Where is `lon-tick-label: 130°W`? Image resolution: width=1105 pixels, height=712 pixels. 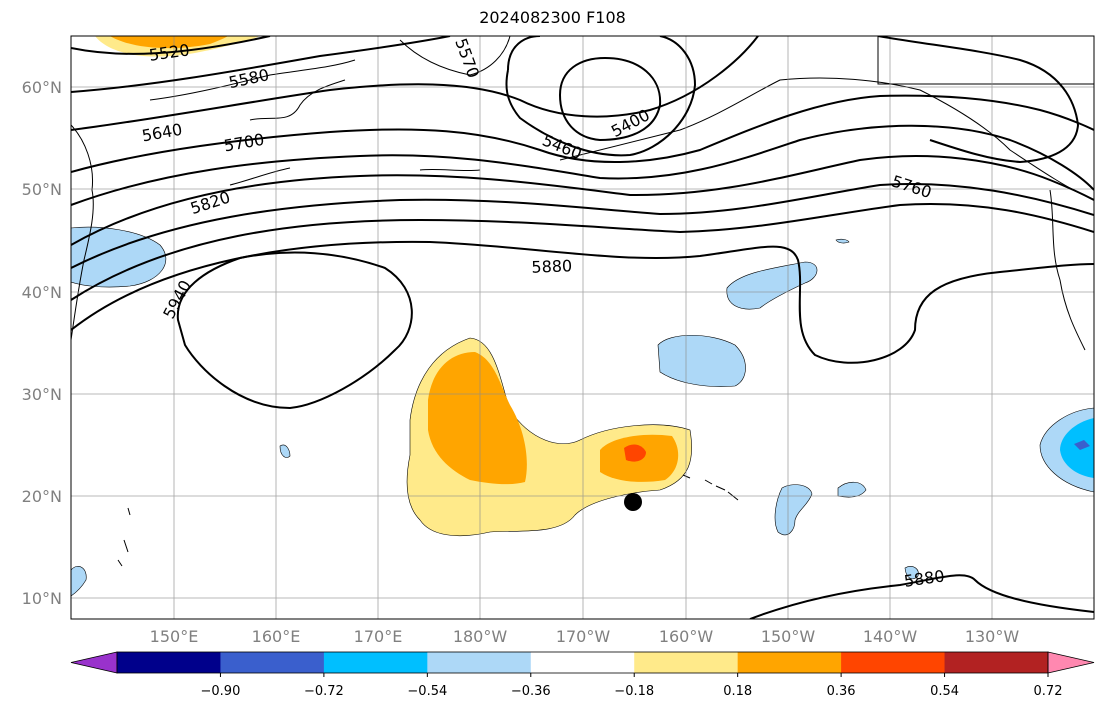 lon-tick-label: 130°W is located at coordinates (992, 636).